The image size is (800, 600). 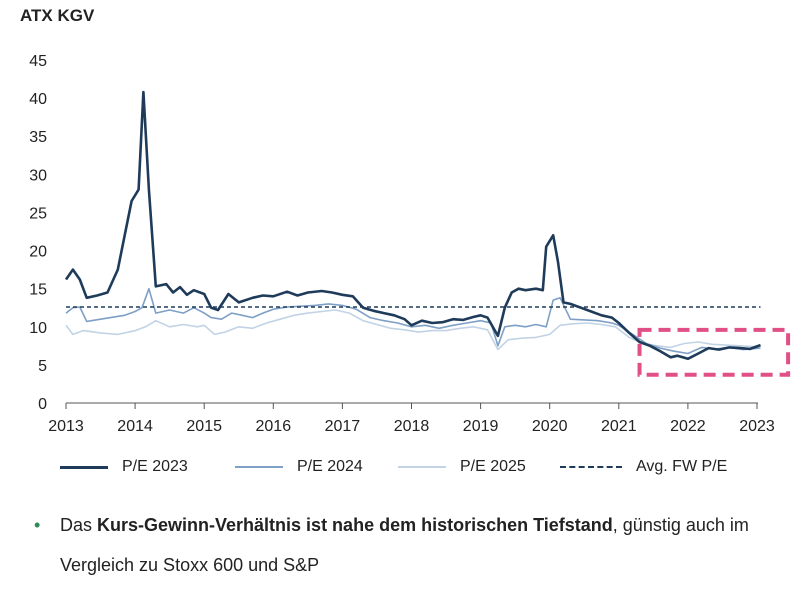 I want to click on legend: P/E 2023 P/E 2024 P/E 2025 Avg. FW P/E, so click(x=420, y=473).